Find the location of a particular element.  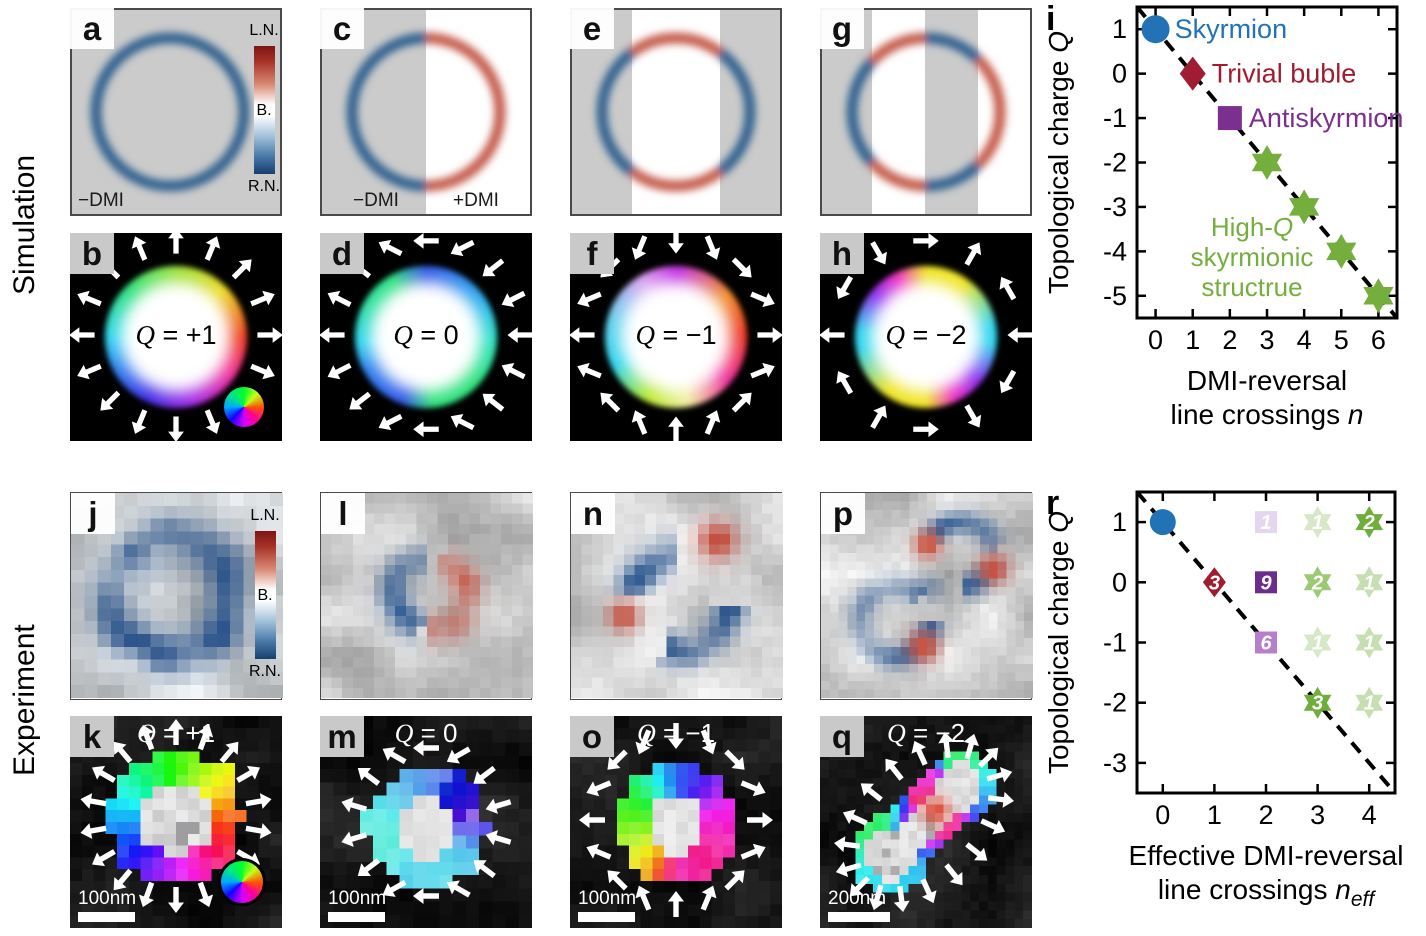

q-value-label-f: Q = −1 is located at coordinates (676, 335).